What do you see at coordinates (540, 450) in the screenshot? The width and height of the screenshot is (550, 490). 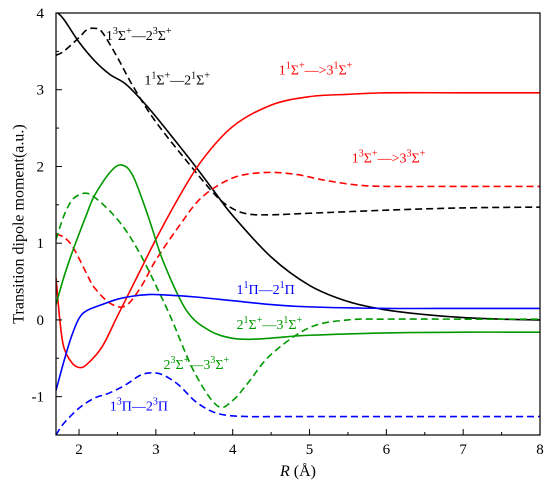 I see `x-tick-label: 8` at bounding box center [540, 450].